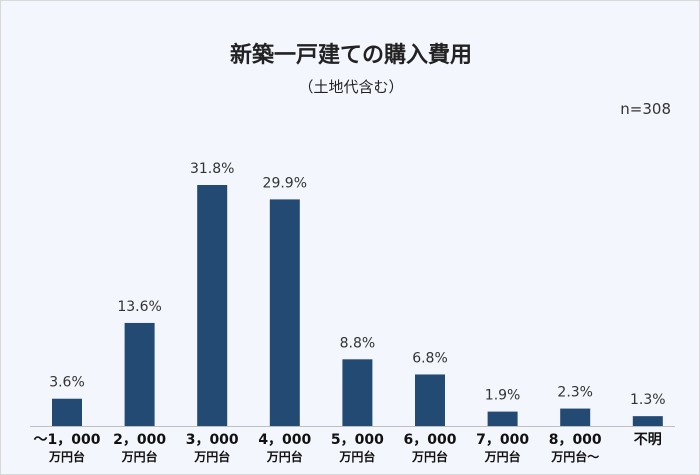 This screenshot has width=700, height=475. What do you see at coordinates (67, 440) in the screenshot?
I see `x-tick-label: ～1，000` at bounding box center [67, 440].